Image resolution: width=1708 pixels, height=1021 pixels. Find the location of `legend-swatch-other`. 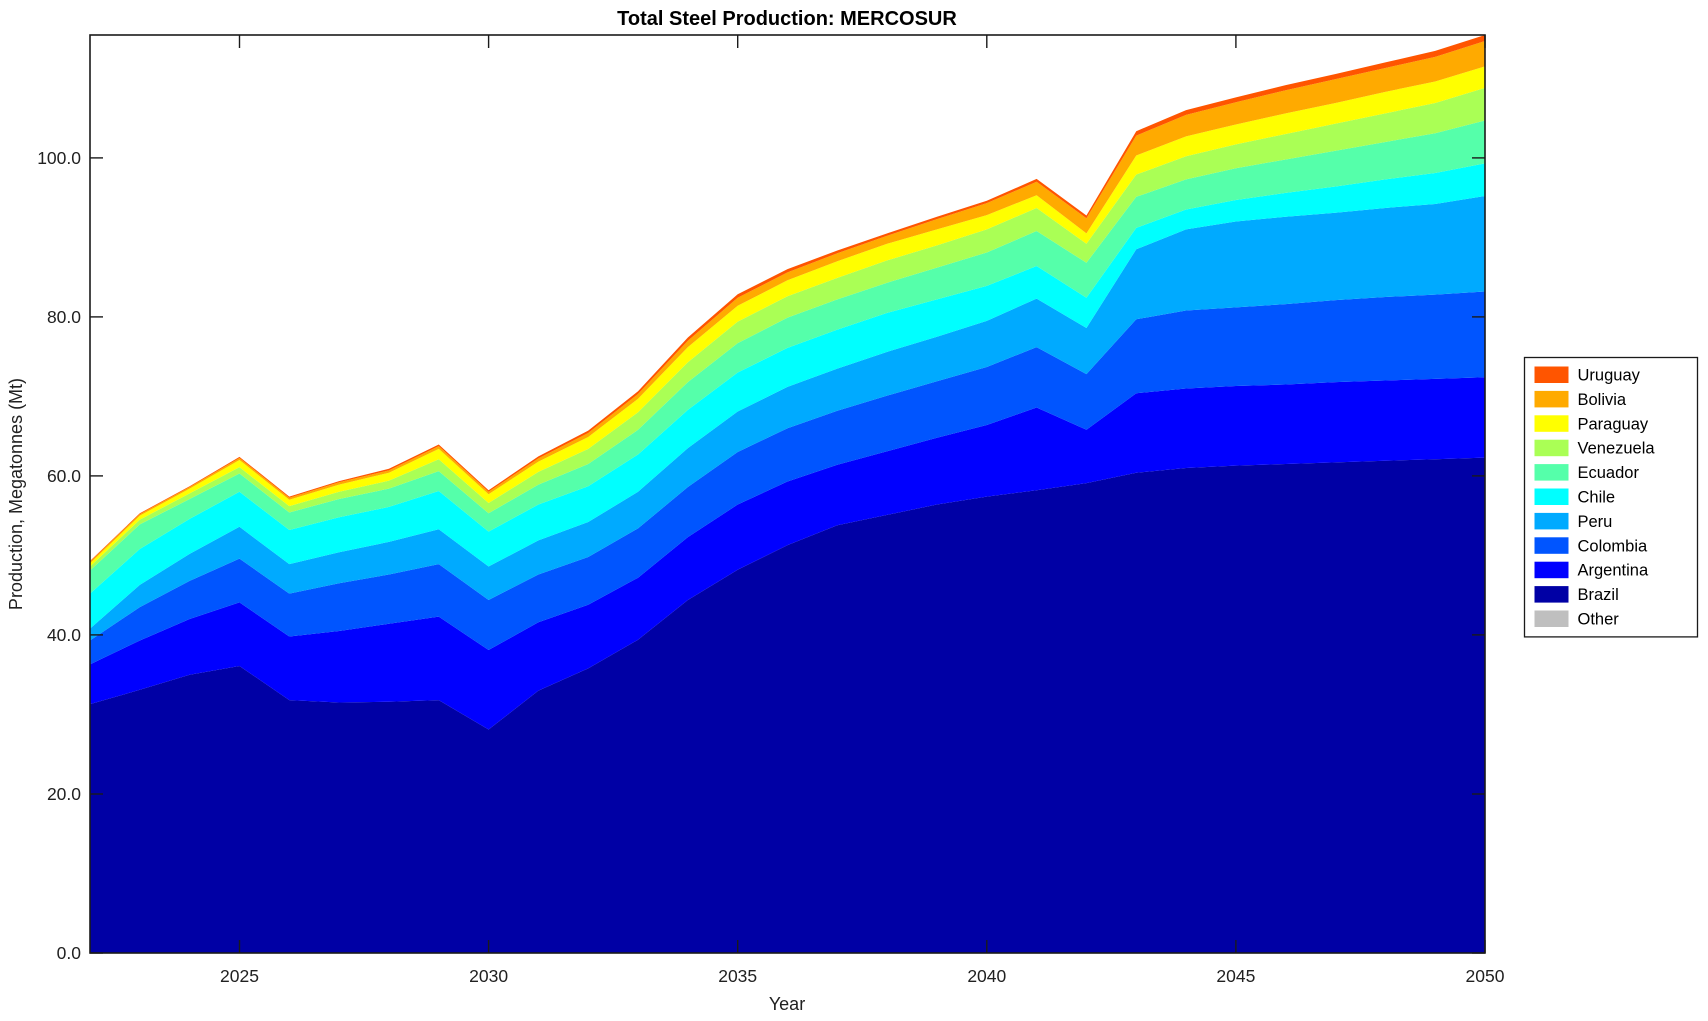

legend-swatch-other is located at coordinates (1551, 618).